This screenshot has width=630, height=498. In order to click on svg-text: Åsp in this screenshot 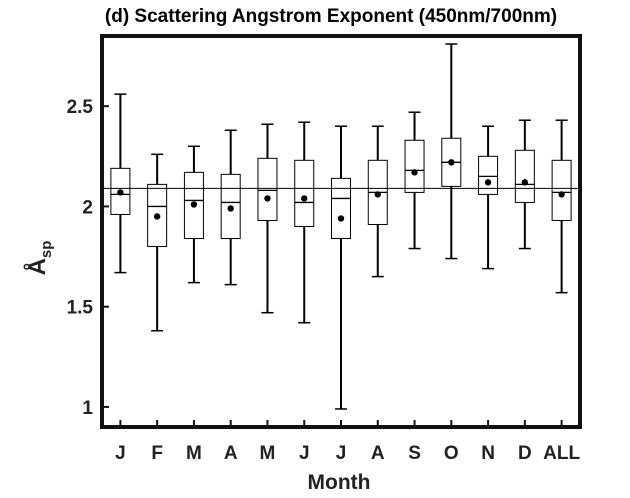, I will do `click(39, 258)`.